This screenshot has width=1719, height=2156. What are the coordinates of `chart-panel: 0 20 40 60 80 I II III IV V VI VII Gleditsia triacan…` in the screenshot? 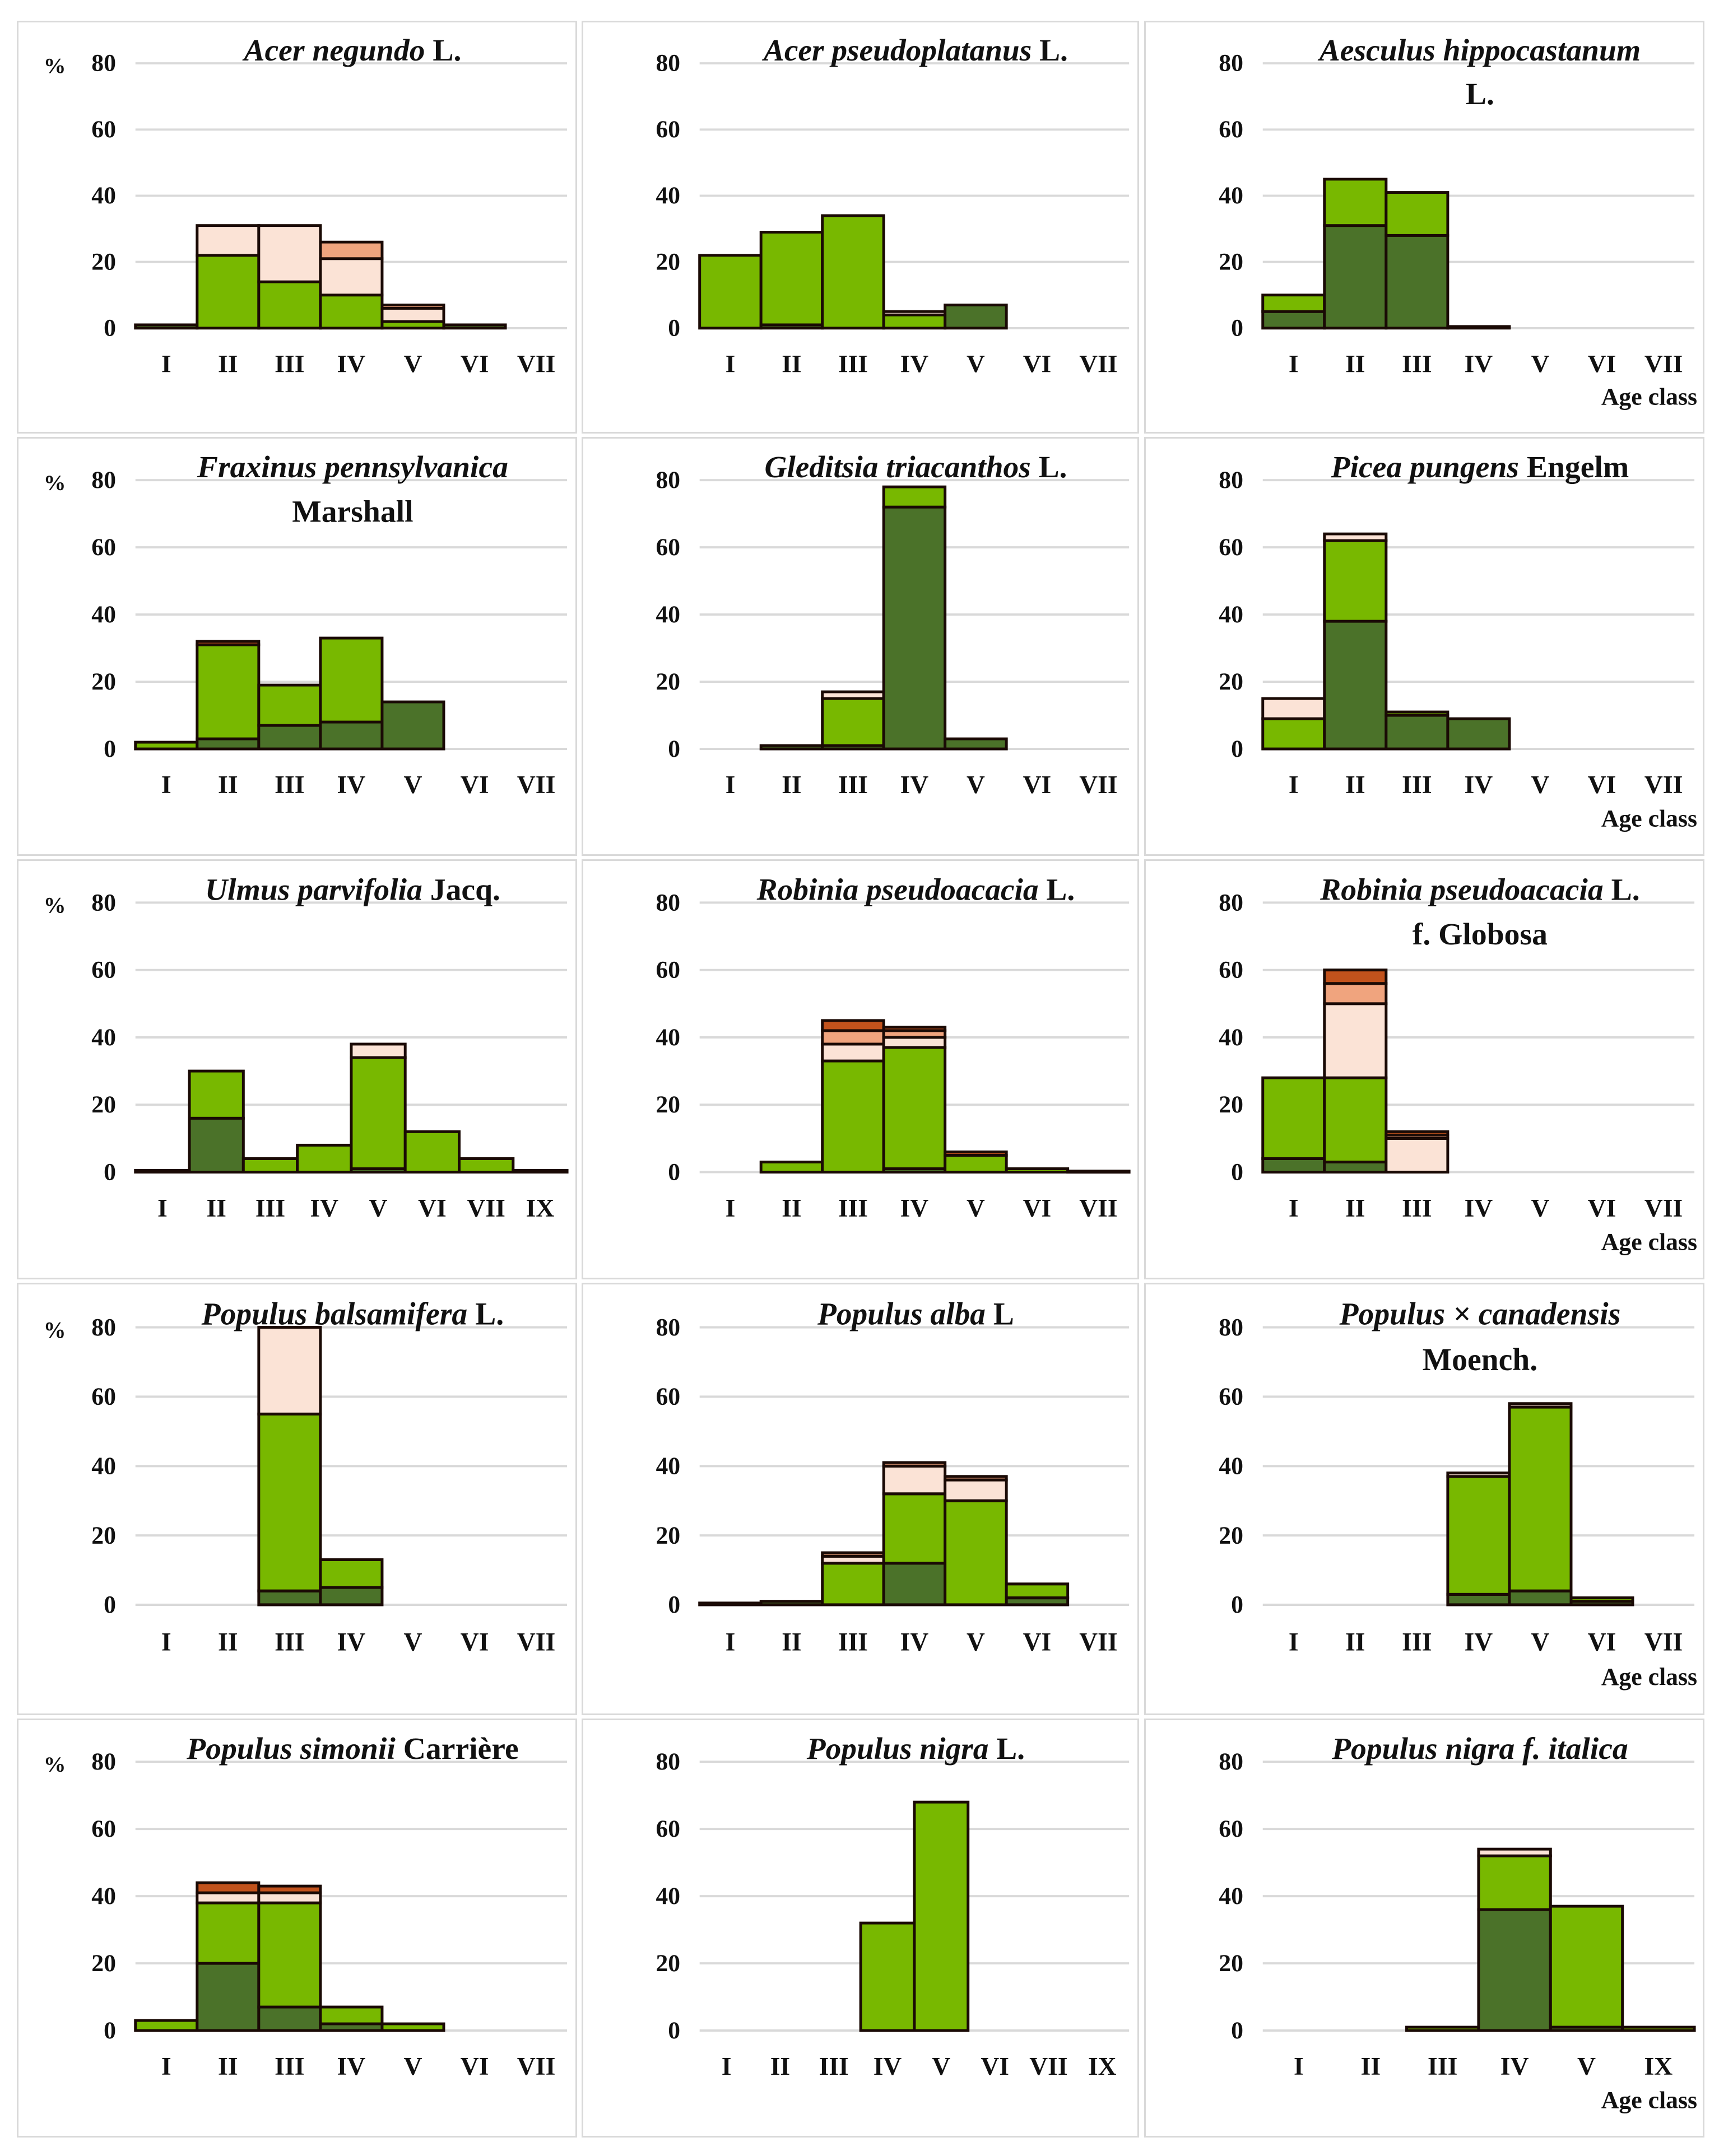 It's located at (860, 646).